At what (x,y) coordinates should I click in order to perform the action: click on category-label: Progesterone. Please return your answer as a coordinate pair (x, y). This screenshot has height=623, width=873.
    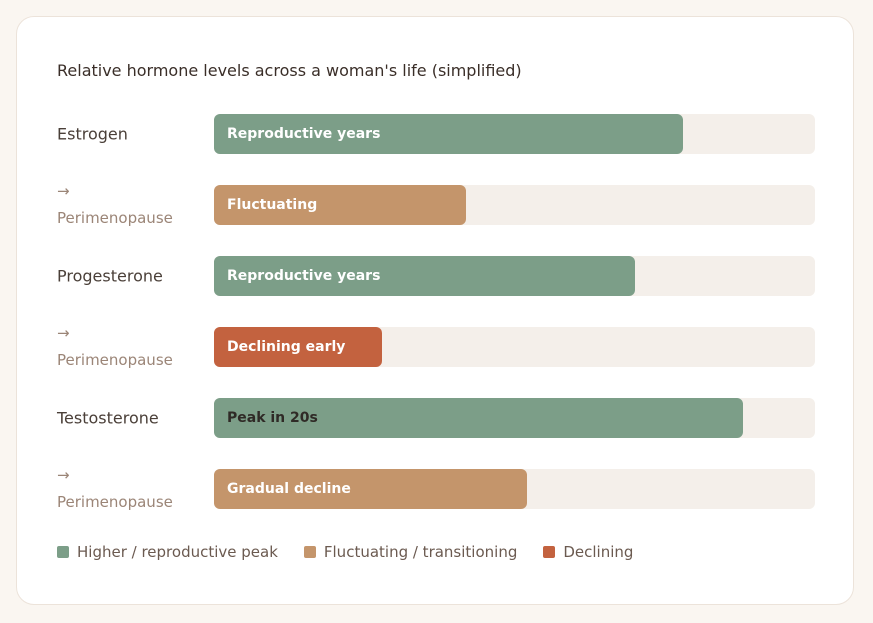
    Looking at the image, I should click on (110, 276).